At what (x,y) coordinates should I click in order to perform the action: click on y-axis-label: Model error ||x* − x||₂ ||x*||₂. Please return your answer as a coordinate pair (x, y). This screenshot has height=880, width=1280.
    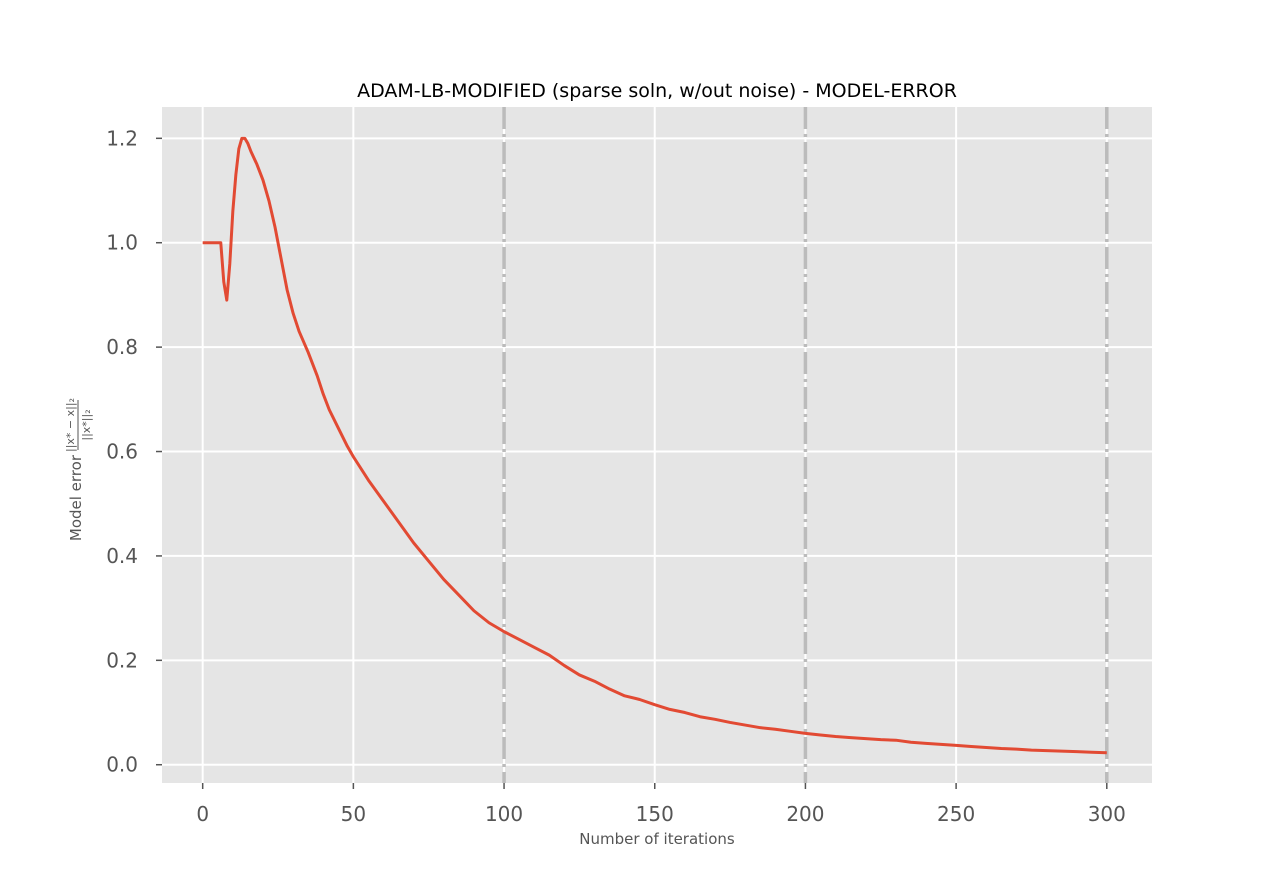
    Looking at the image, I should click on (78, 469).